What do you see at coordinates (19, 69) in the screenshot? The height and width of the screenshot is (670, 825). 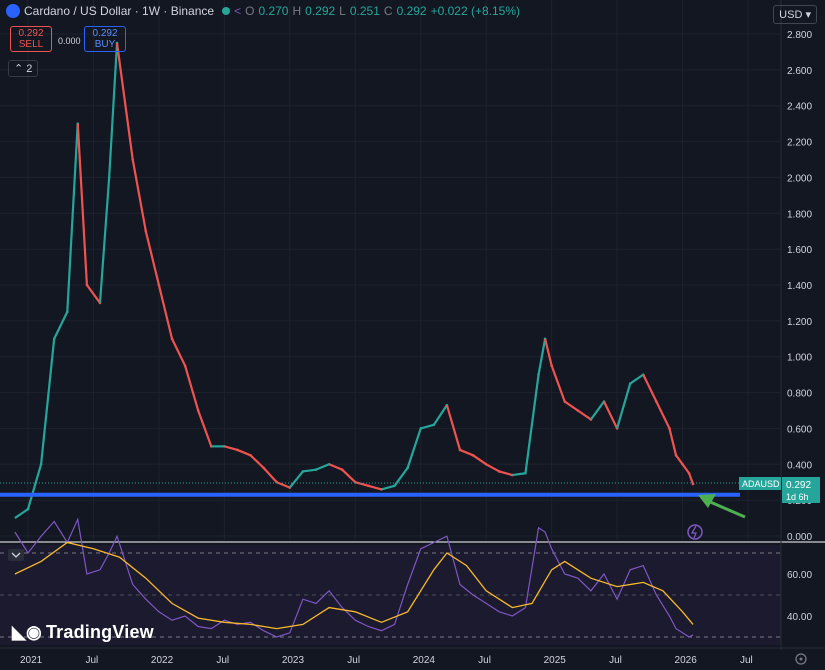 I see `chevron-up-icon: ⌃` at bounding box center [19, 69].